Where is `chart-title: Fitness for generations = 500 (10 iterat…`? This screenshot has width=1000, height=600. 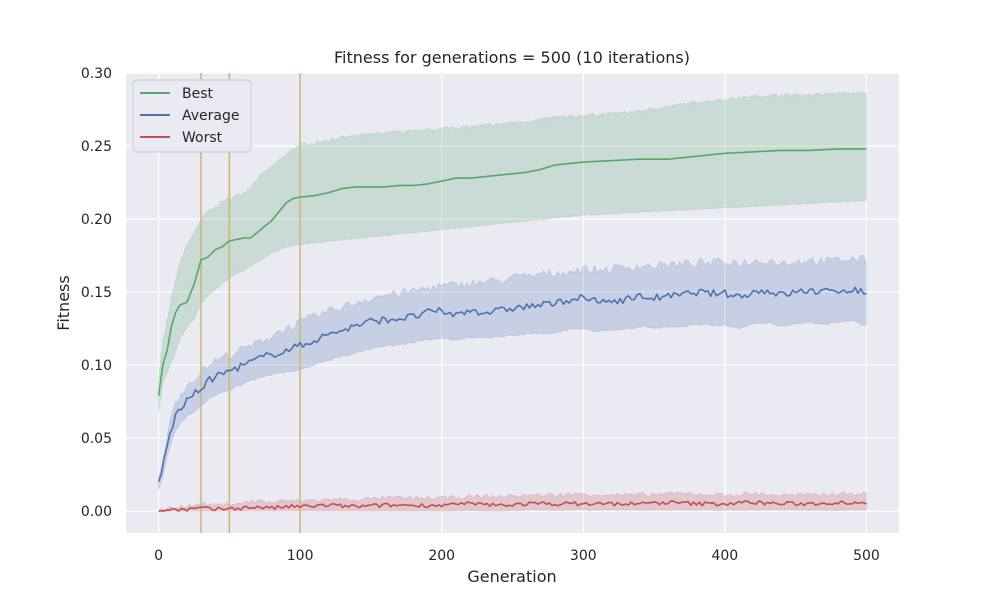 chart-title: Fitness for generations = 500 (10 iterat… is located at coordinates (512, 57).